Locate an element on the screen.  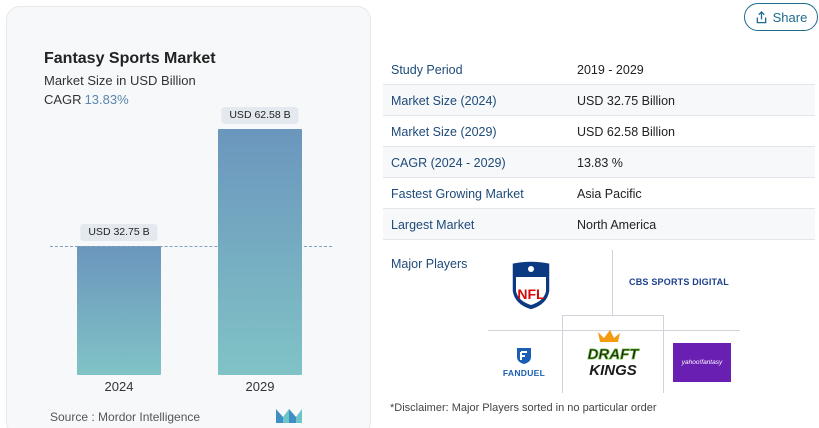
table-row: Fastest Growing Market Asia Pacific is located at coordinates (599, 193).